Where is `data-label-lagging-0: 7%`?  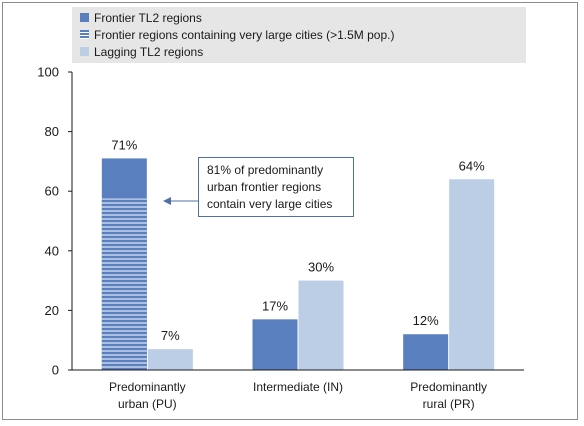
data-label-lagging-0: 7% is located at coordinates (170, 335).